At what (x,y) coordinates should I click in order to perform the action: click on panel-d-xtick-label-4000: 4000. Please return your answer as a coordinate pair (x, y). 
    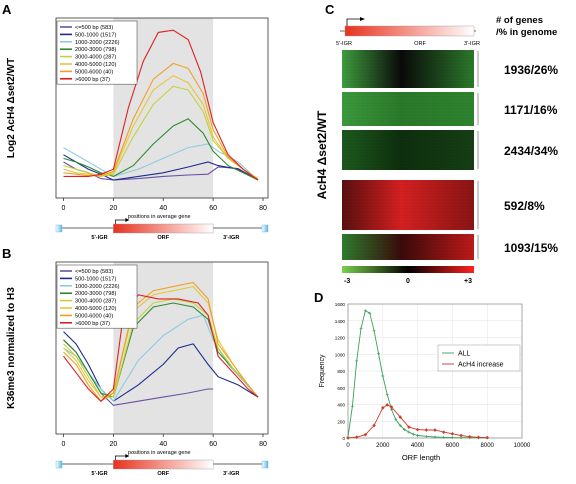
    Looking at the image, I should click on (418, 446).